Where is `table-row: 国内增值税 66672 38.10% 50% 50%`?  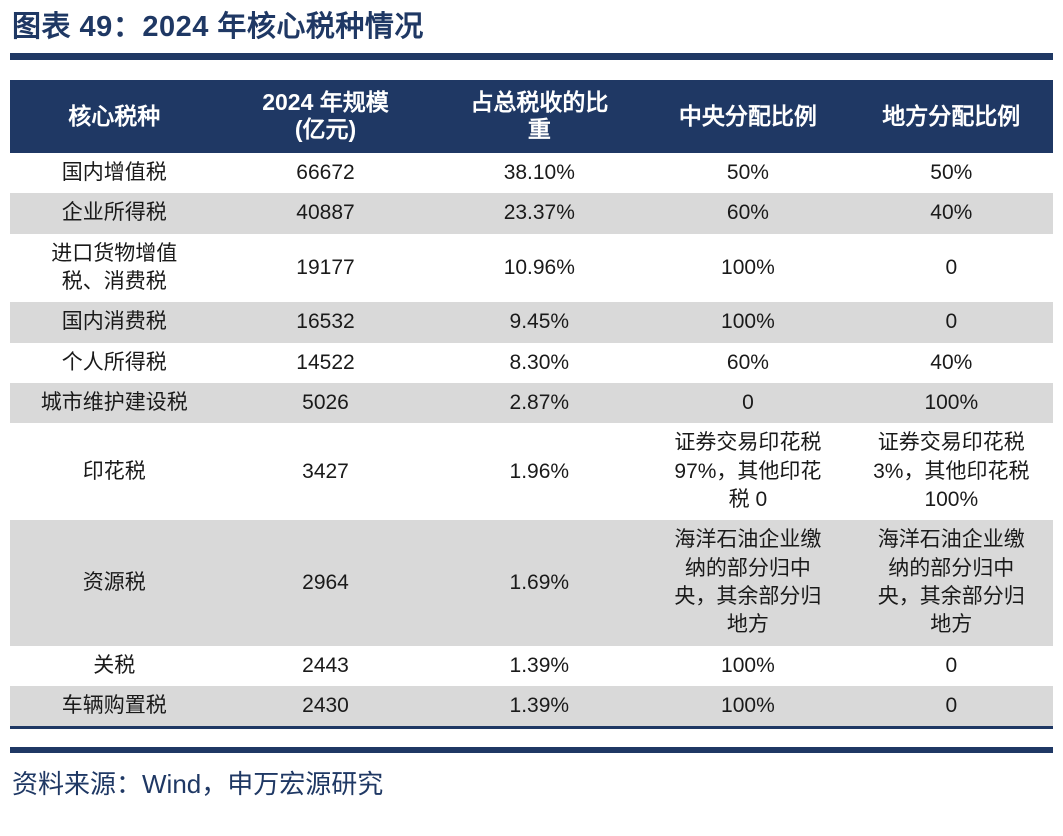
table-row: 国内增值税 66672 38.10% 50% 50% is located at coordinates (531, 173).